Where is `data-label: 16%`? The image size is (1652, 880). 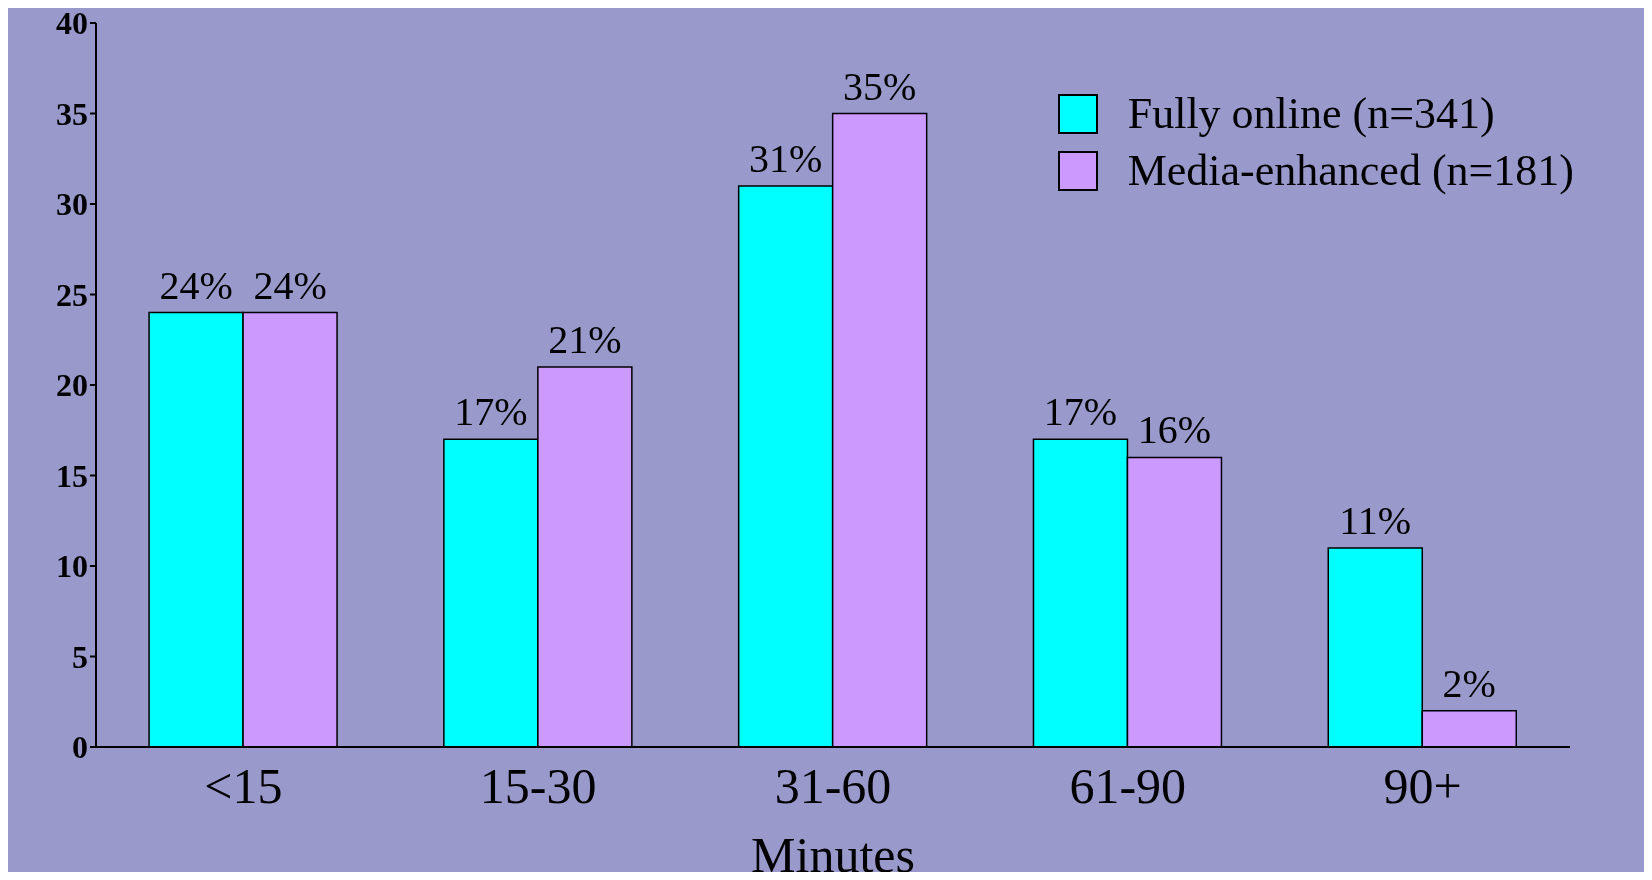 data-label: 16% is located at coordinates (1174, 430).